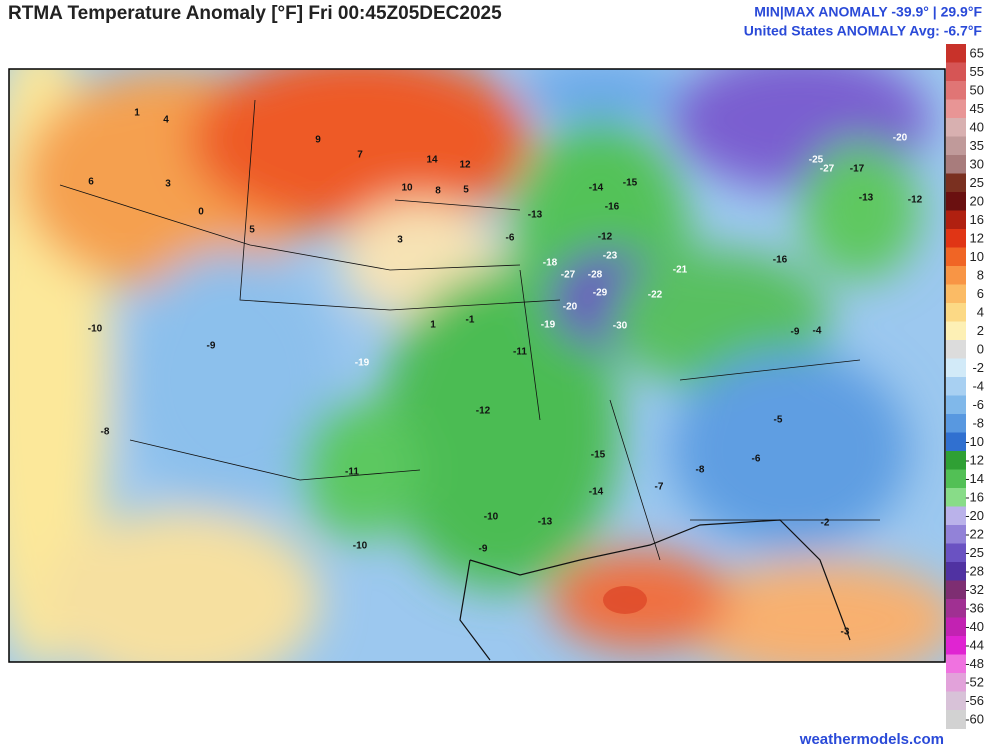 This screenshot has height=755, width=1000. Describe the element at coordinates (857, 169) in the screenshot. I see `anomaly-label: -17` at that location.